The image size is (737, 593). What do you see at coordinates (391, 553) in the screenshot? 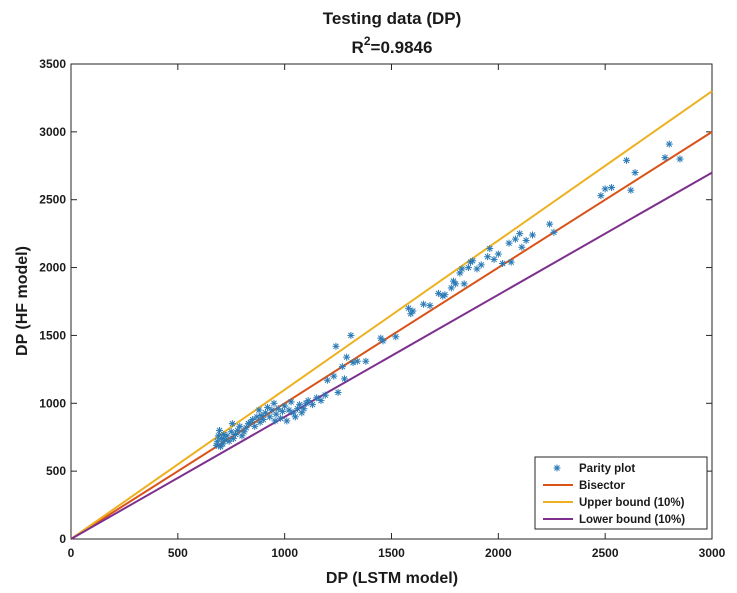
I see `x-tick-label: 1500` at bounding box center [391, 553].